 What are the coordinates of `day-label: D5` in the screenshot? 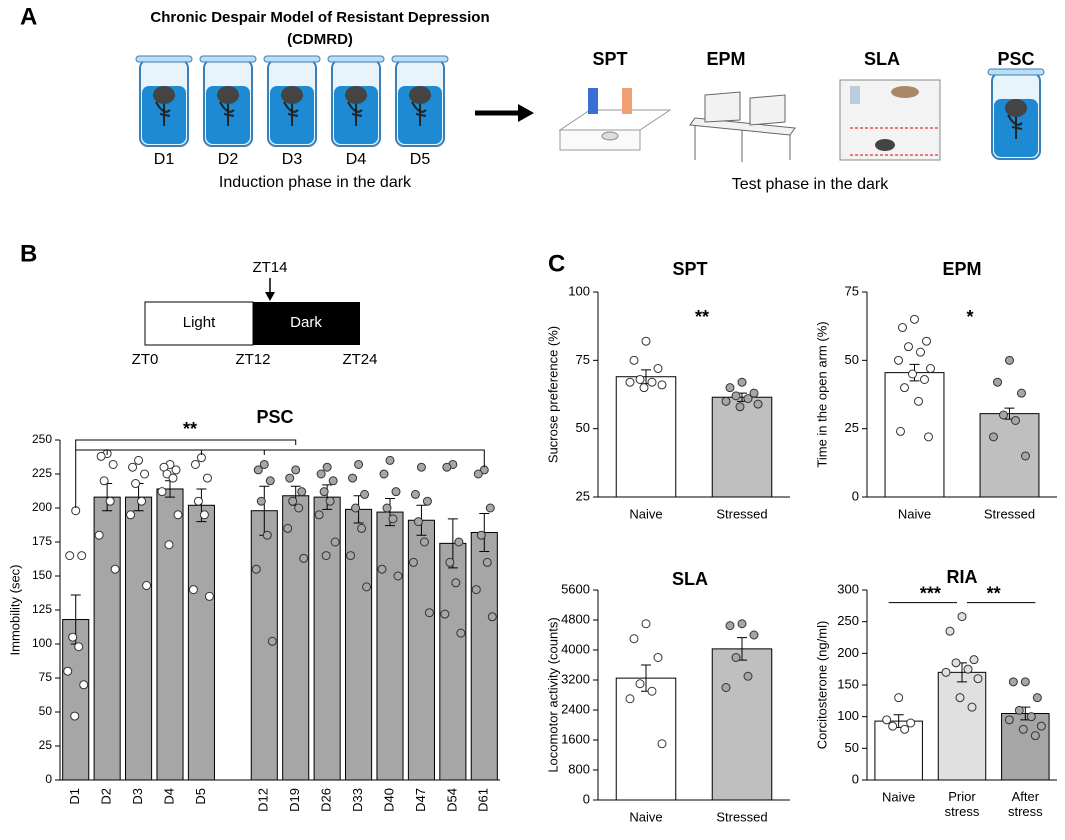 It's located at (420, 159).